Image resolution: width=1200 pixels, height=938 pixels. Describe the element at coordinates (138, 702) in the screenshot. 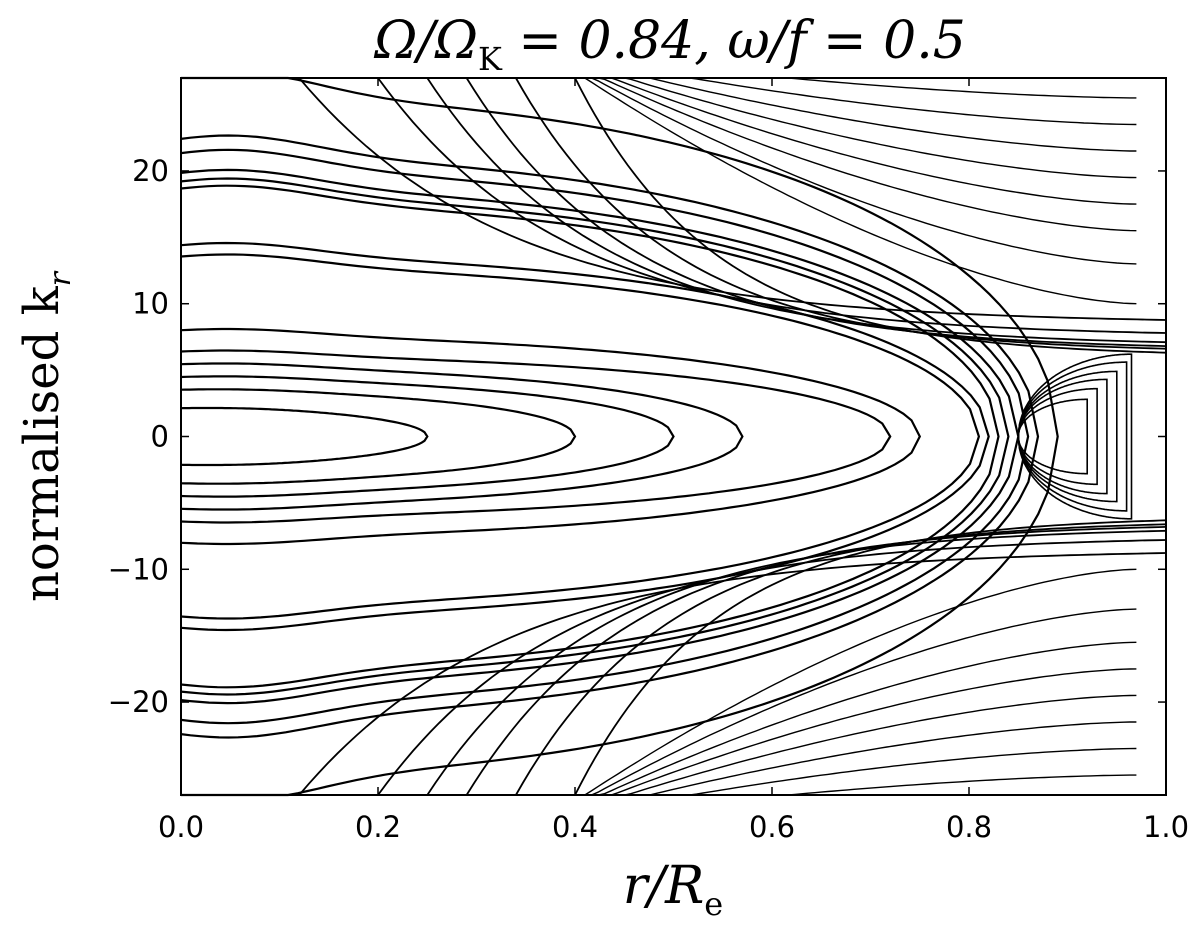

I see `y-tick-label: −20` at that location.